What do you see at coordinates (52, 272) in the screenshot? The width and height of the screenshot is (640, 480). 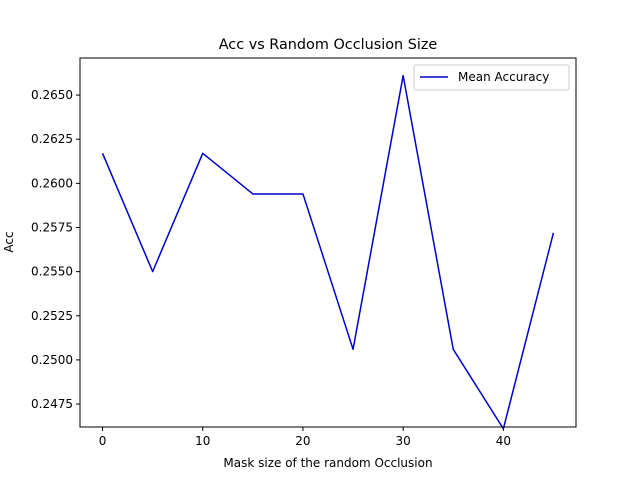 I see `y-tick-label: 0.2550` at bounding box center [52, 272].